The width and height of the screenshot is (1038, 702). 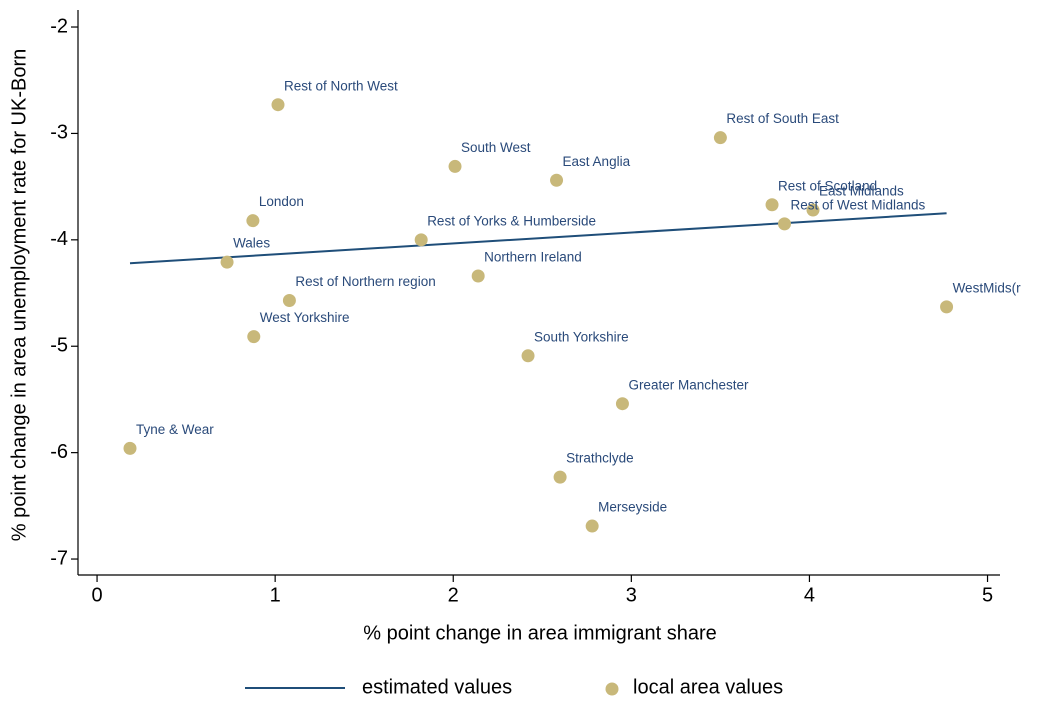 I want to click on fit-line, so click(x=538, y=238).